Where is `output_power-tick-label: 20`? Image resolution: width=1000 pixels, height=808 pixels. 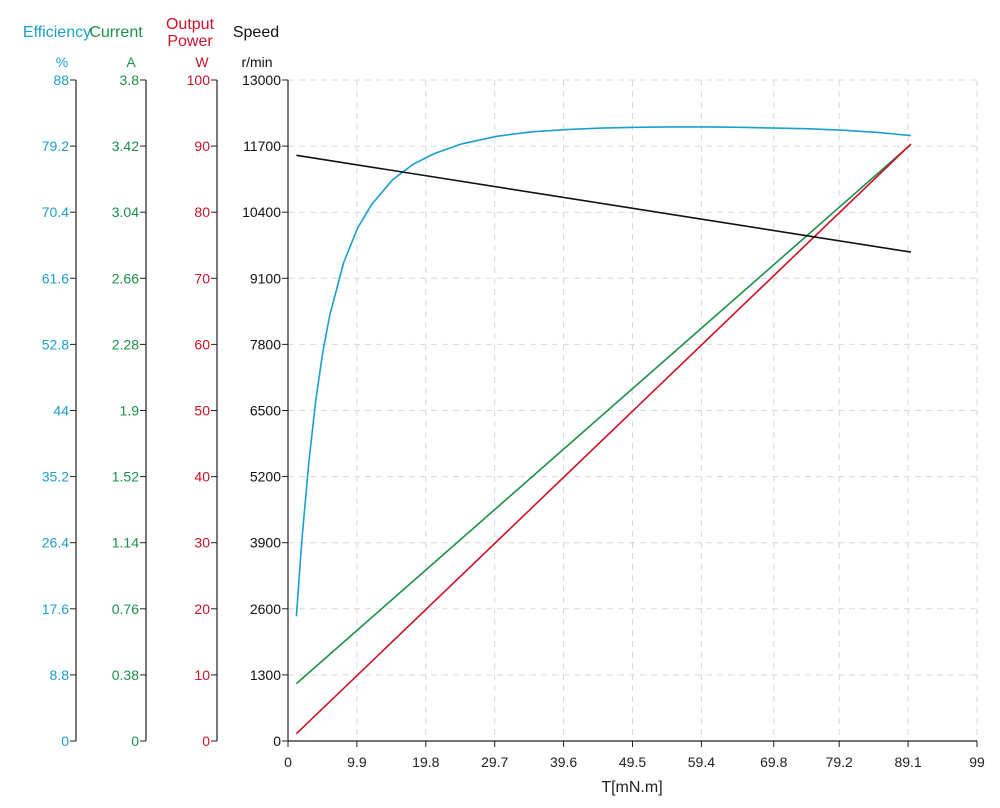 output_power-tick-label: 20 is located at coordinates (202, 609).